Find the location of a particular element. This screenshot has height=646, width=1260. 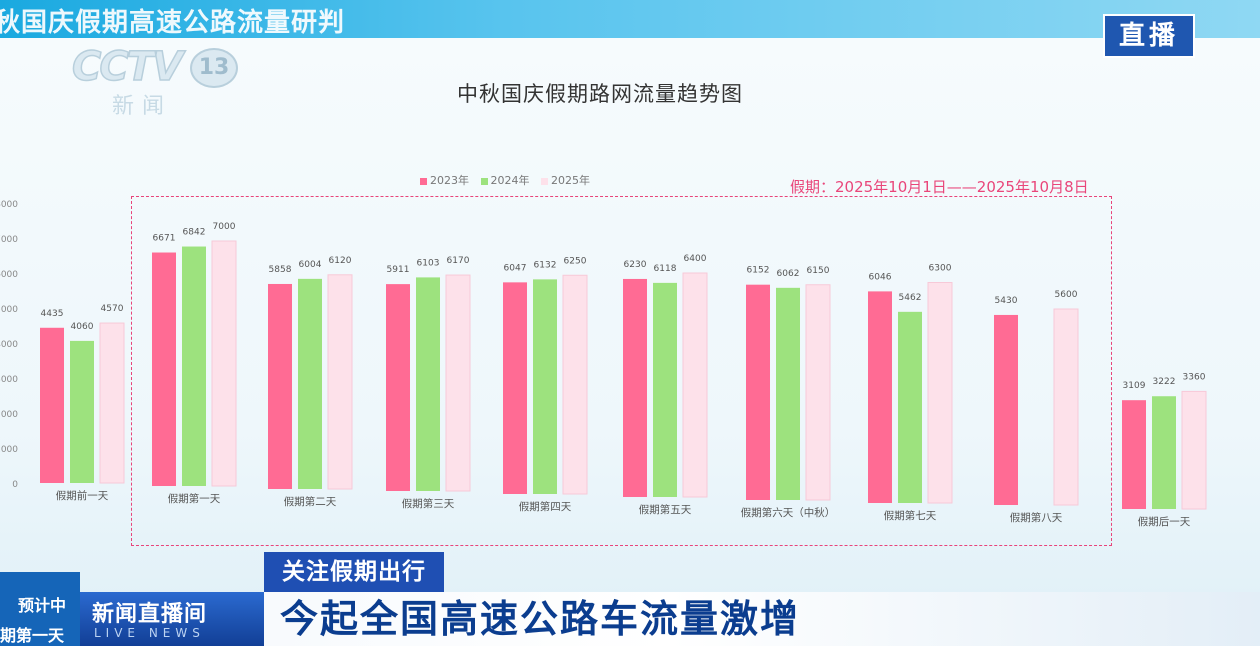

data-label: 7000 is located at coordinates (224, 227).